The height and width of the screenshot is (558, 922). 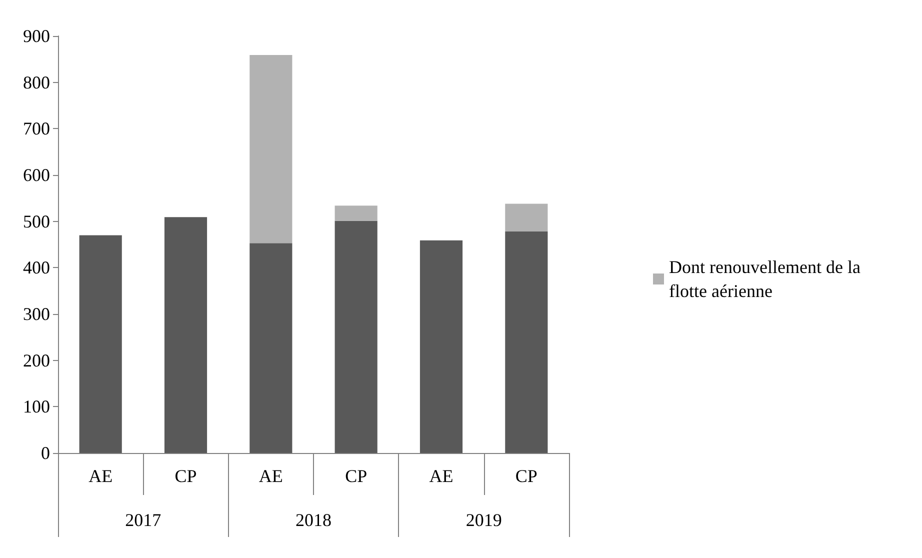 What do you see at coordinates (484, 520) in the screenshot?
I see `text: 2019` at bounding box center [484, 520].